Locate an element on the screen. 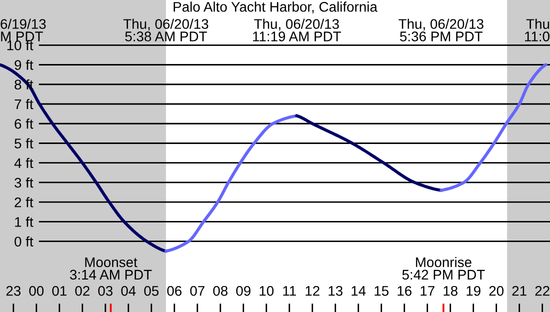 This screenshot has height=312, width=550. x-tick-label: 12 is located at coordinates (313, 291).